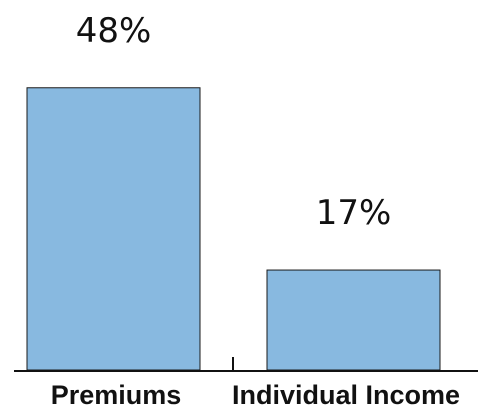 The width and height of the screenshot is (478, 413). Describe the element at coordinates (354, 213) in the screenshot. I see `data-label-individual-income: 17%` at that location.